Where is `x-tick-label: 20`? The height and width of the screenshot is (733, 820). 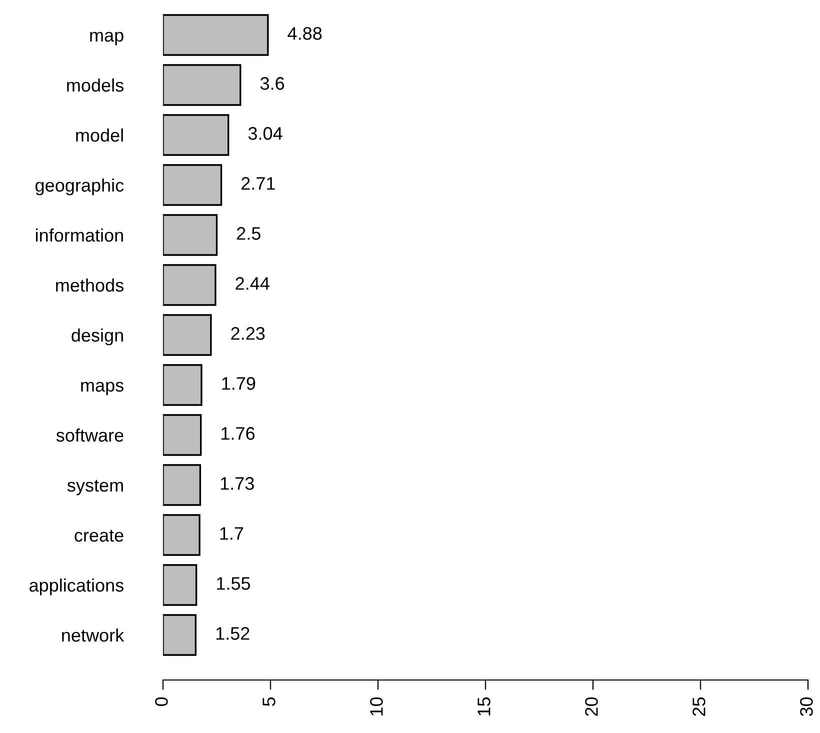 x-tick-label: 20 is located at coordinates (591, 706).